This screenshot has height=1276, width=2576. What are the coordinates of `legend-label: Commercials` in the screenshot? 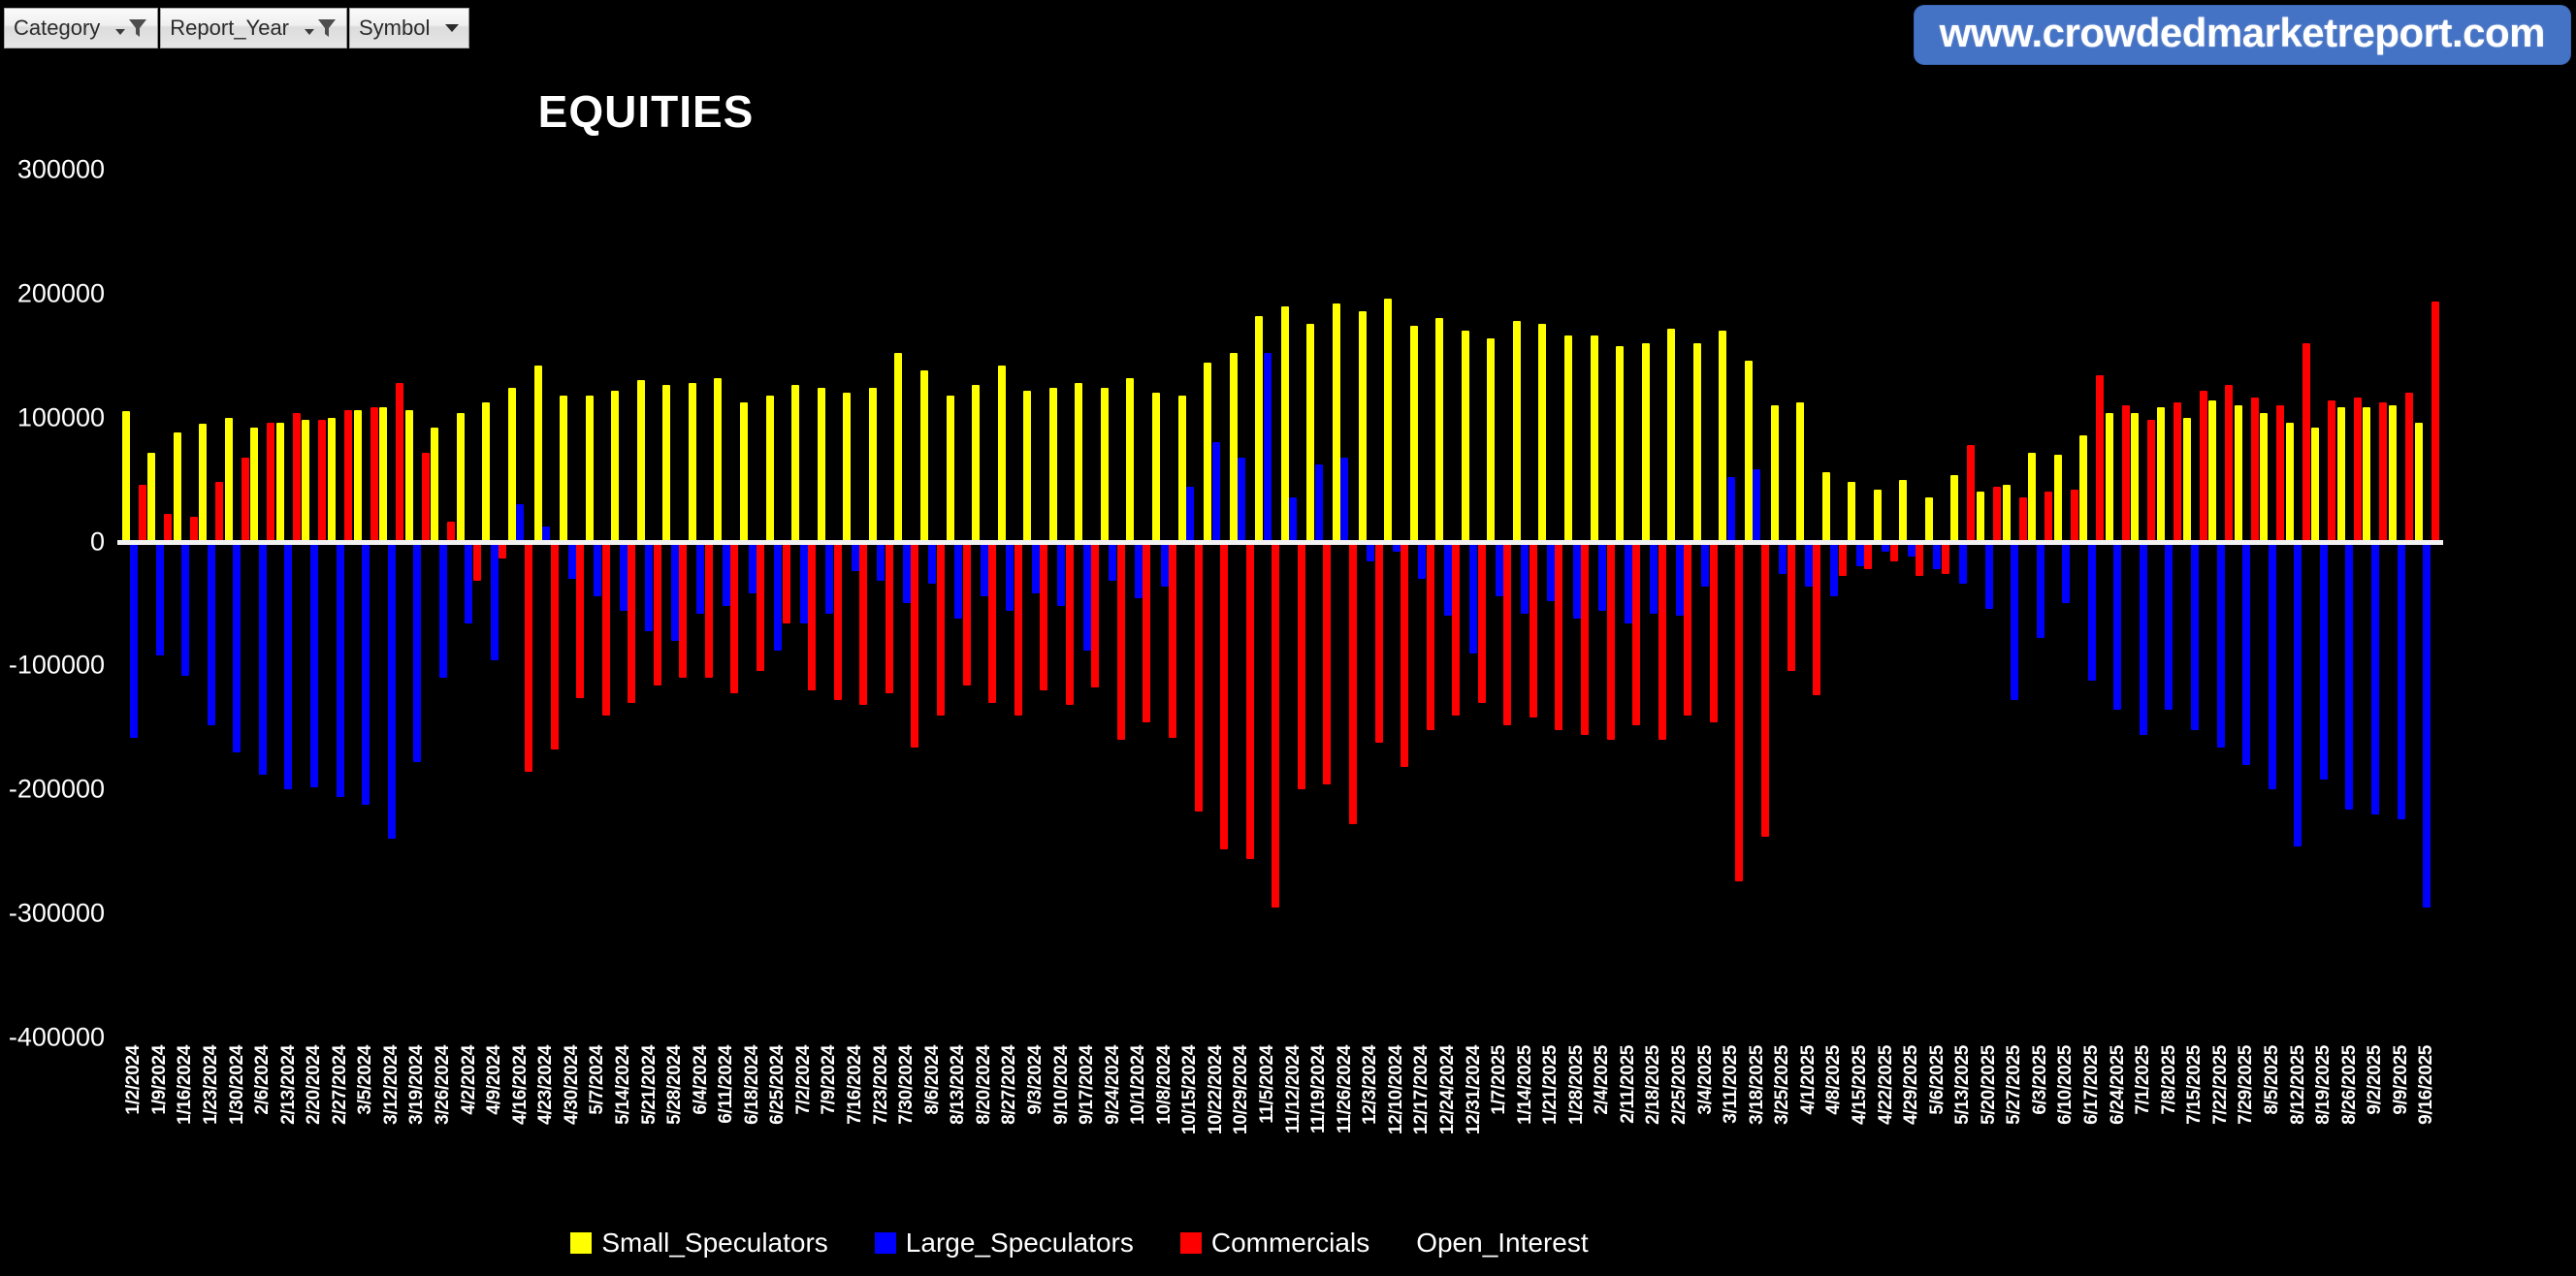 It's located at (1290, 1243).